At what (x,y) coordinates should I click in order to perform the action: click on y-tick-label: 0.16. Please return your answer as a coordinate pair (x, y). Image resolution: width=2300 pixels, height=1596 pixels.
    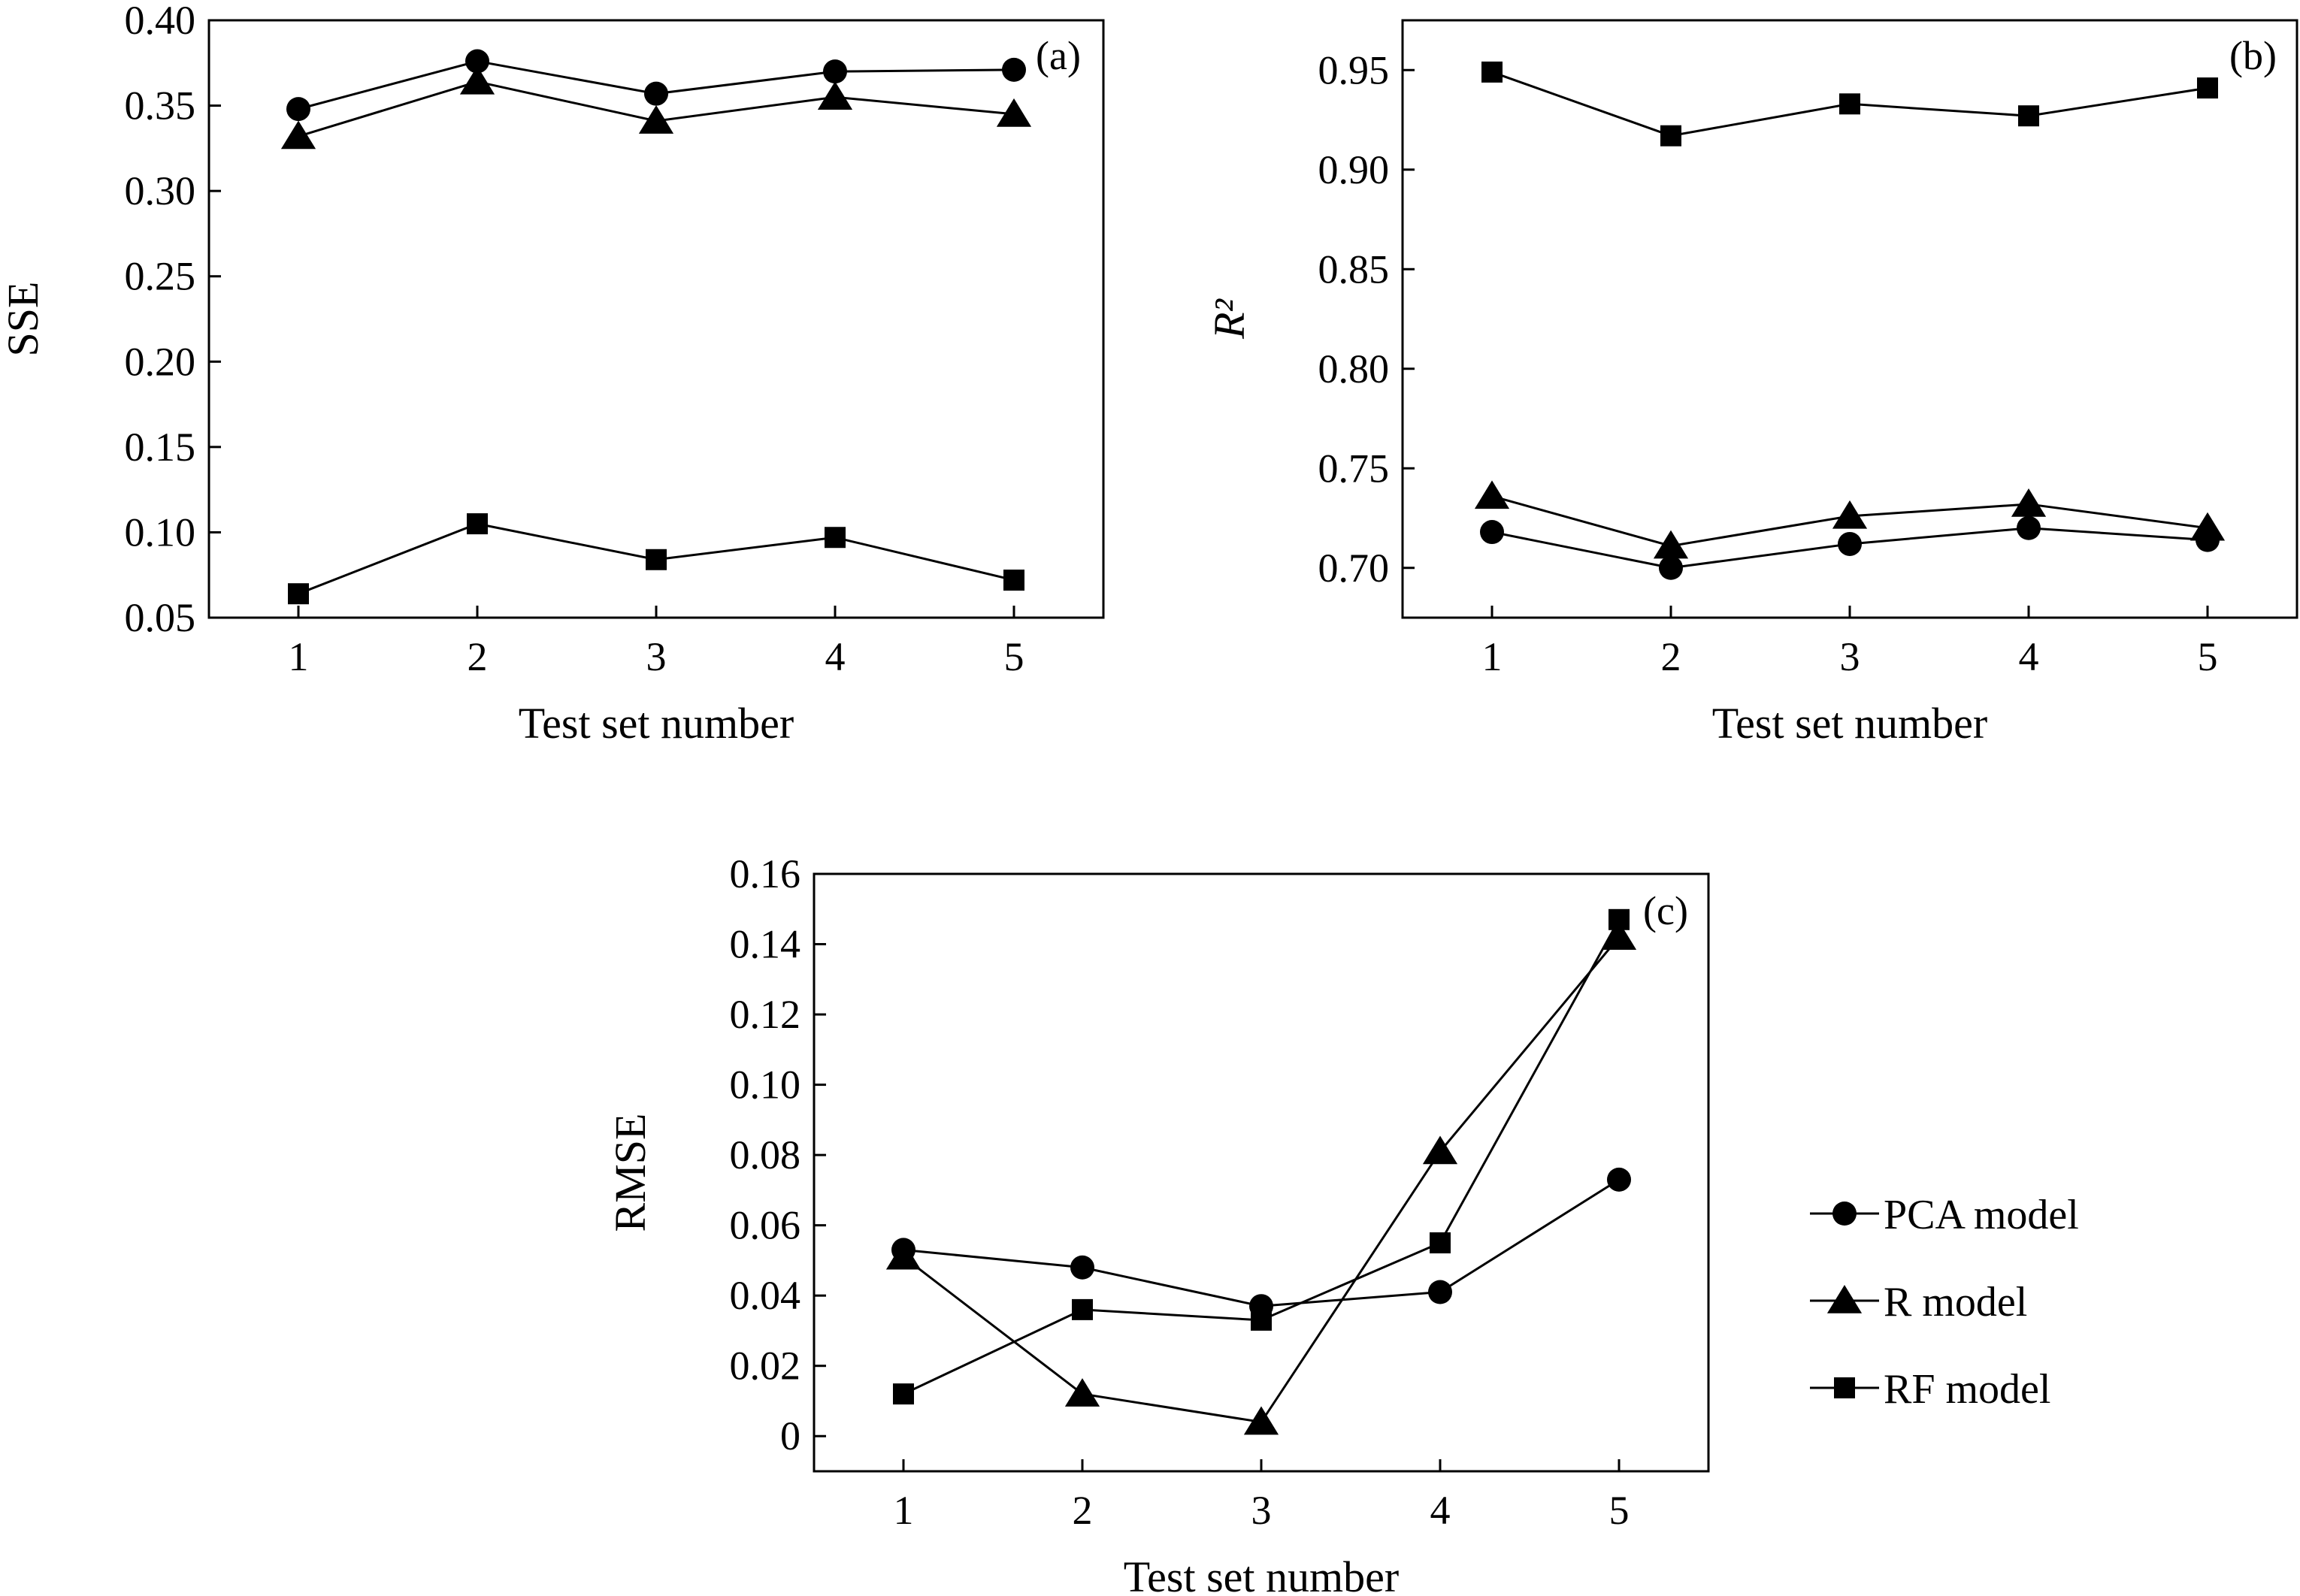
    Looking at the image, I should click on (766, 873).